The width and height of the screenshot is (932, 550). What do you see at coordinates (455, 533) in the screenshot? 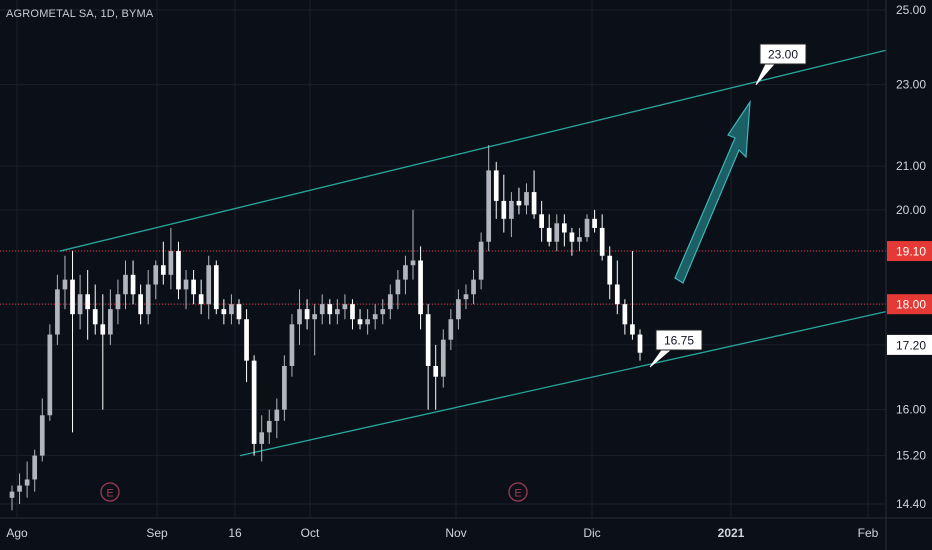
I see `time-tick-label: Nov` at bounding box center [455, 533].